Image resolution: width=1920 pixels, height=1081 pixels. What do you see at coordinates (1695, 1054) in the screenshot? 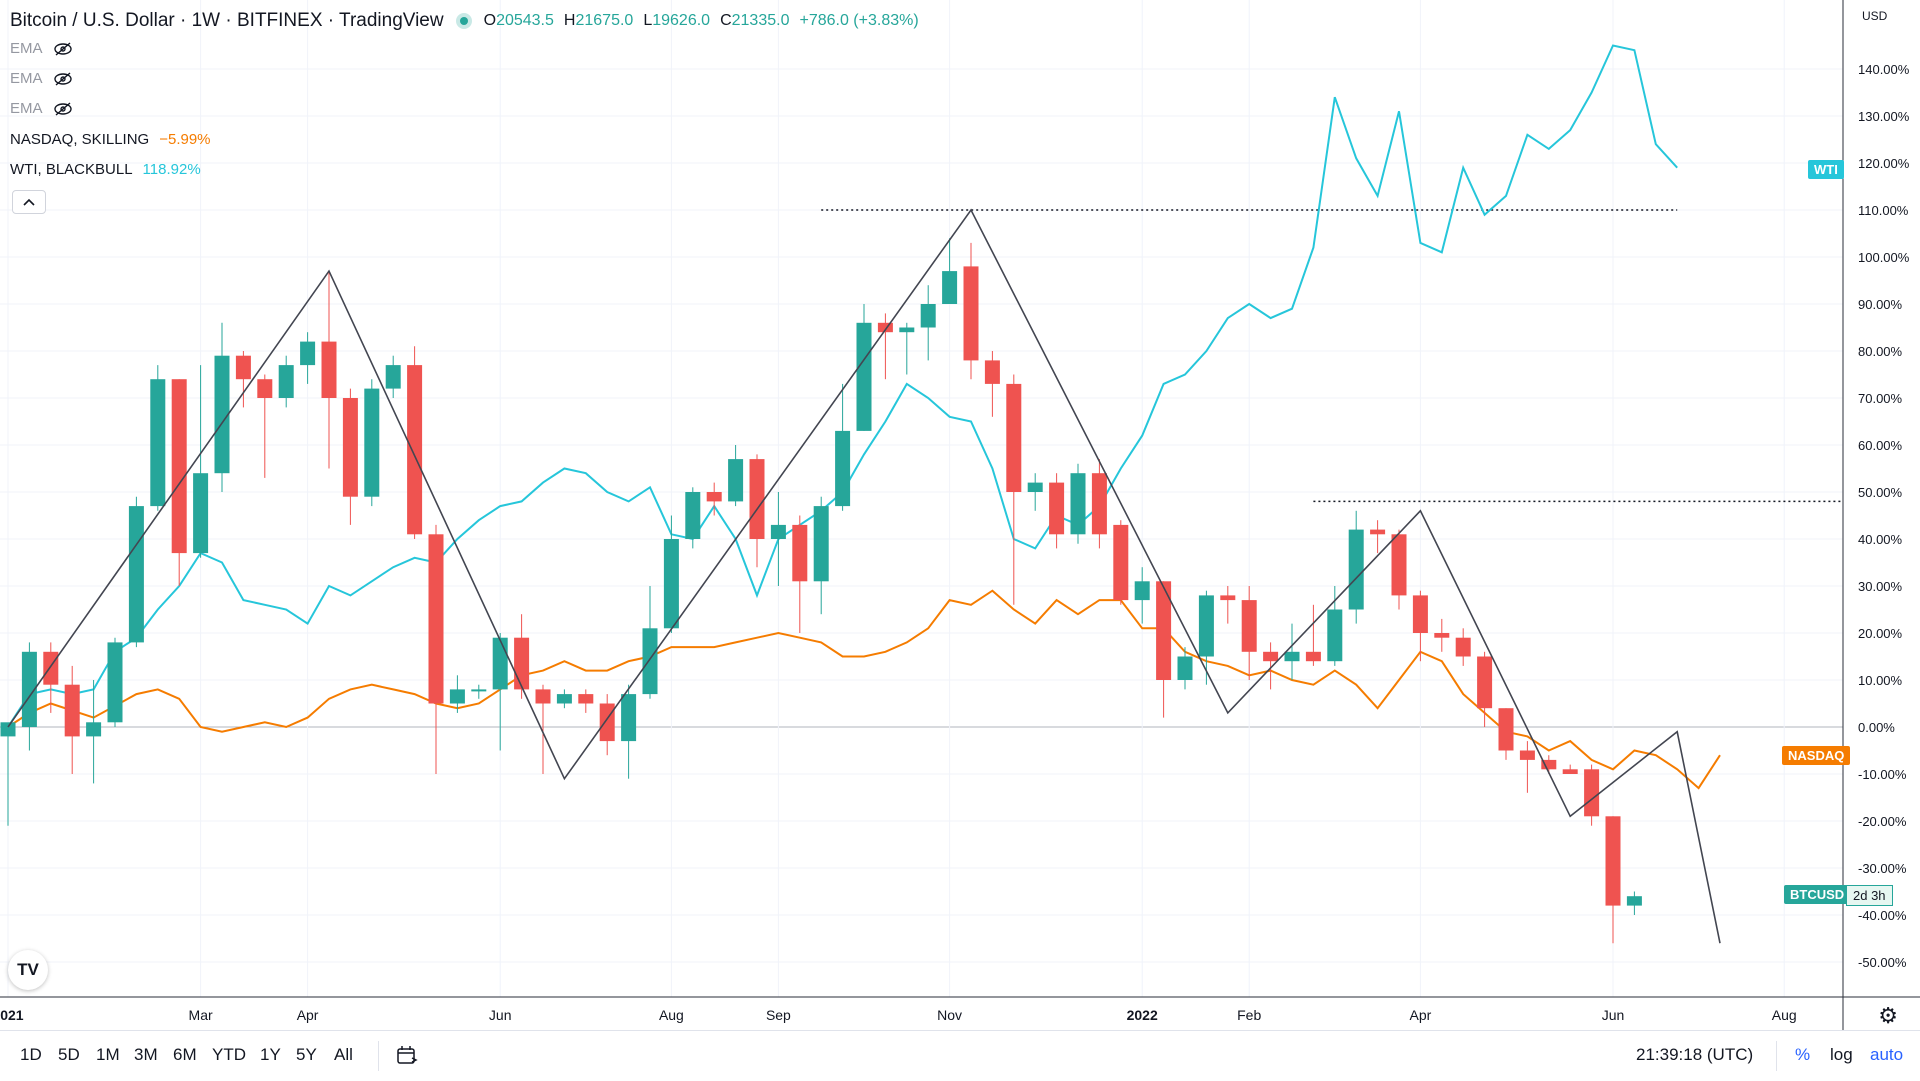
I see `utc-clock: 21:39:18 (UTC)` at bounding box center [1695, 1054].